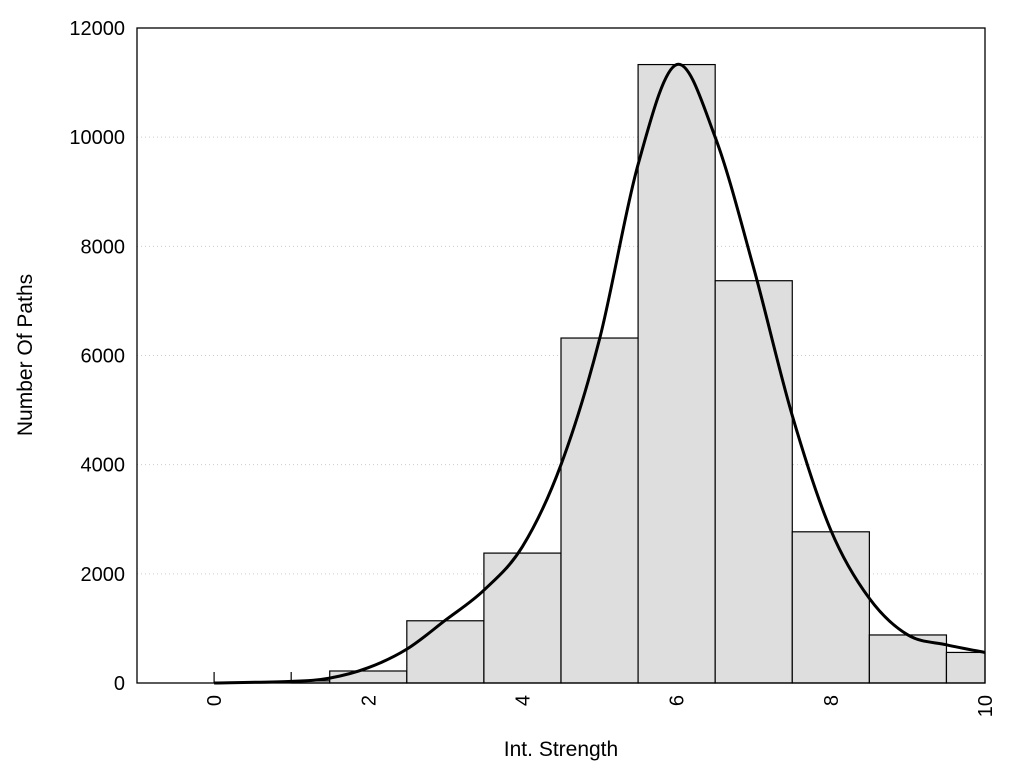 The image size is (1024, 773). What do you see at coordinates (523, 700) in the screenshot?
I see `x-tick-label: 4` at bounding box center [523, 700].